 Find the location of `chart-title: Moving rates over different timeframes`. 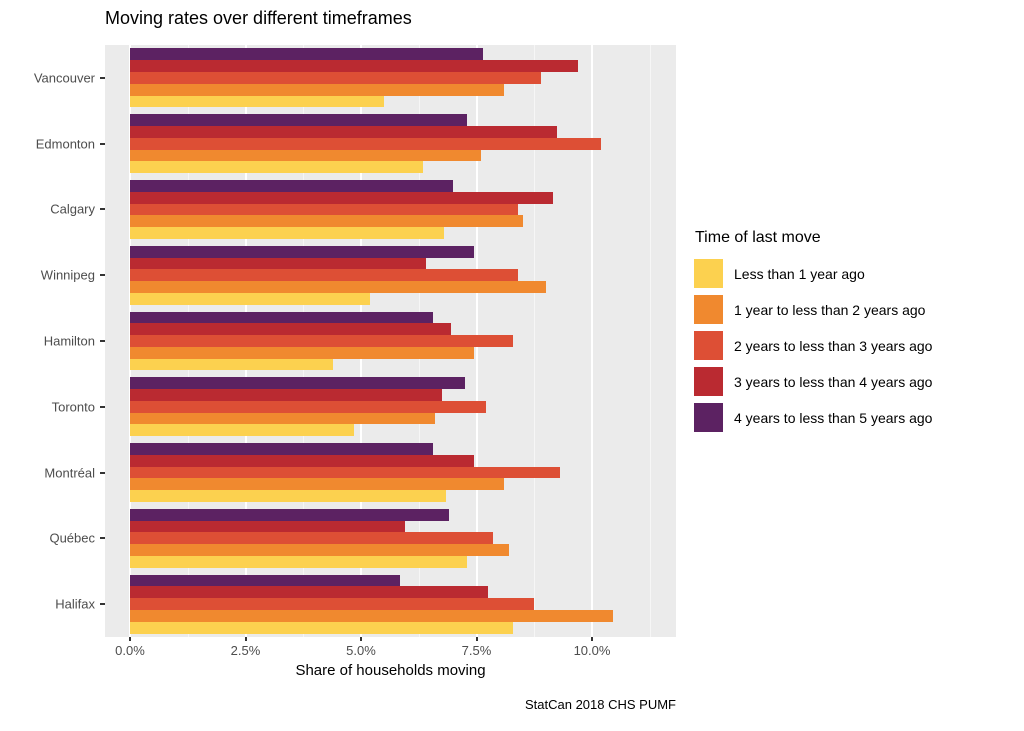

chart-title: Moving rates over different timeframes is located at coordinates (258, 18).